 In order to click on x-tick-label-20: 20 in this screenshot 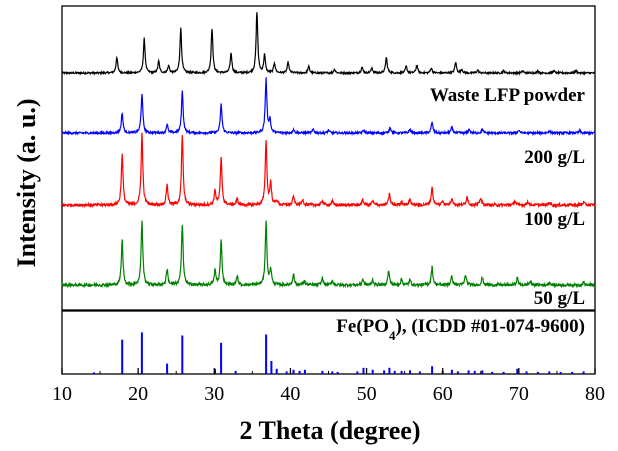, I will do `click(138, 394)`.